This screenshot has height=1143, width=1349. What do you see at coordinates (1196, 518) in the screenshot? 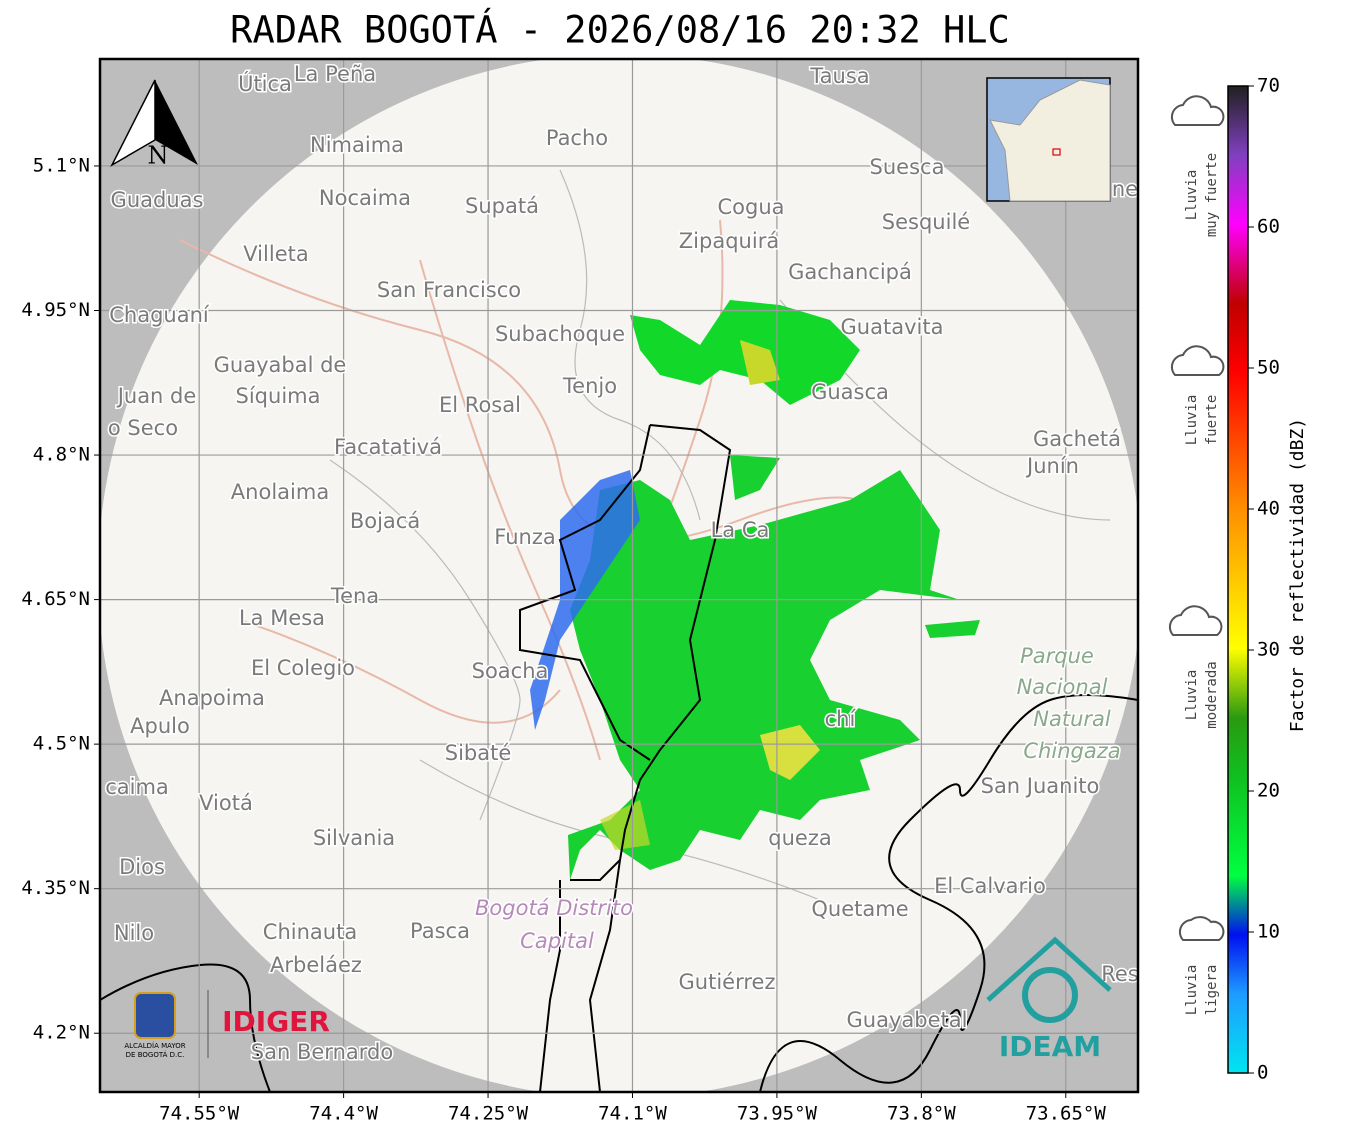
I see `rain-icons` at bounding box center [1196, 518].